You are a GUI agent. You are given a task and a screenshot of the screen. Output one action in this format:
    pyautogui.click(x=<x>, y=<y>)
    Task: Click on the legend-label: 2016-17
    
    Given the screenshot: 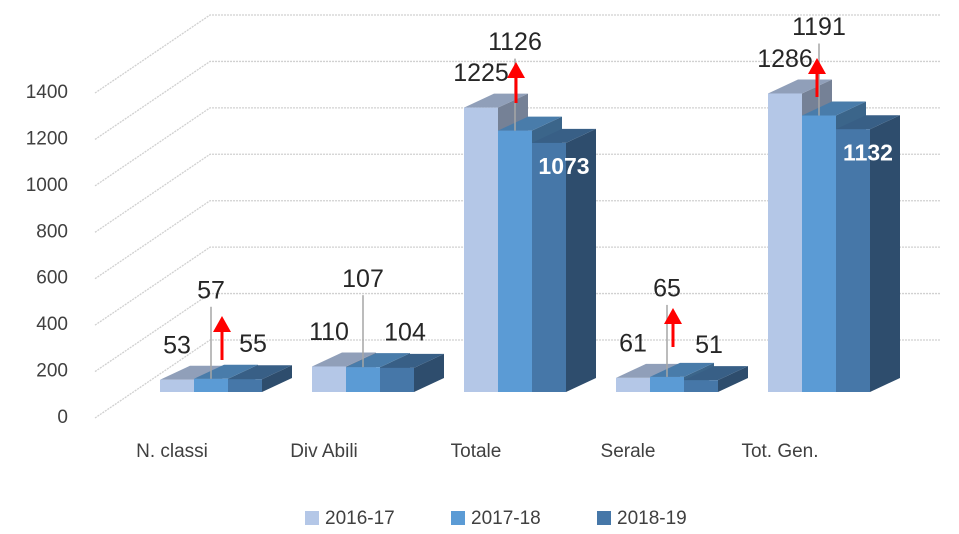 What is the action you would take?
    pyautogui.click(x=360, y=518)
    